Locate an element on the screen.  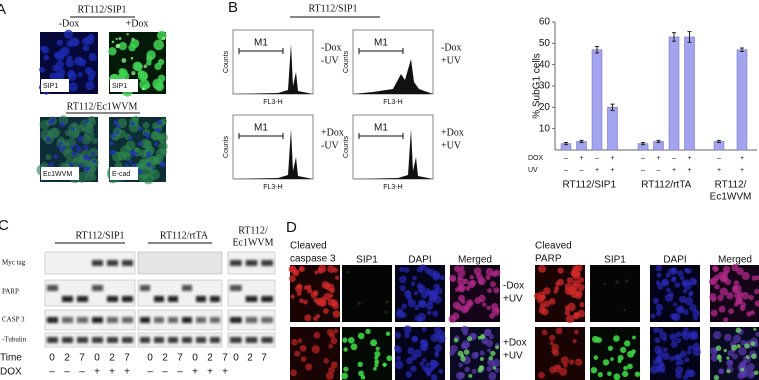
row-label: PARP is located at coordinates (10, 292).